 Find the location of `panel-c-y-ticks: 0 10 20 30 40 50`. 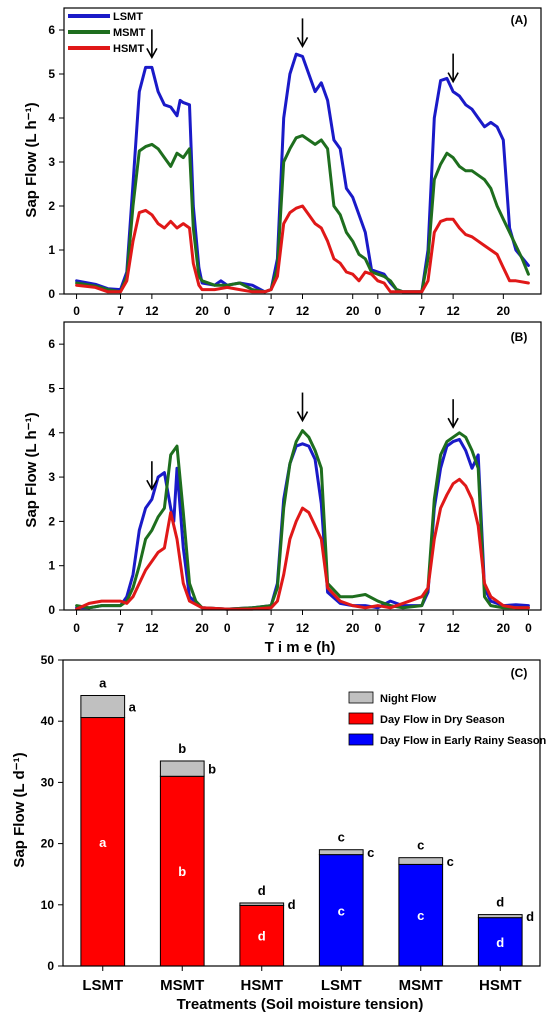

panel-c-y-ticks: 0 10 20 30 40 50 is located at coordinates (52, 813).